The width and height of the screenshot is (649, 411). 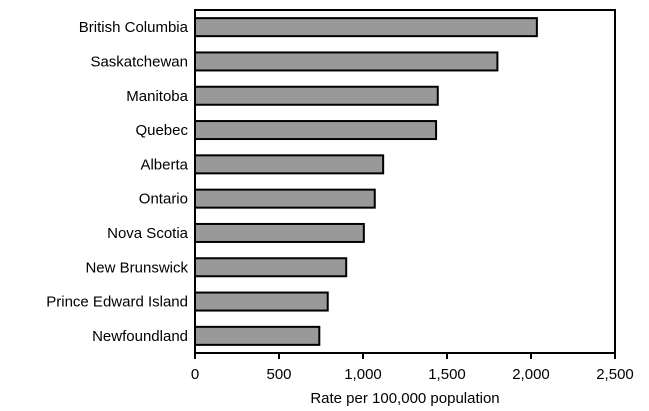 What do you see at coordinates (195, 374) in the screenshot?
I see `x-tick-label: 0` at bounding box center [195, 374].